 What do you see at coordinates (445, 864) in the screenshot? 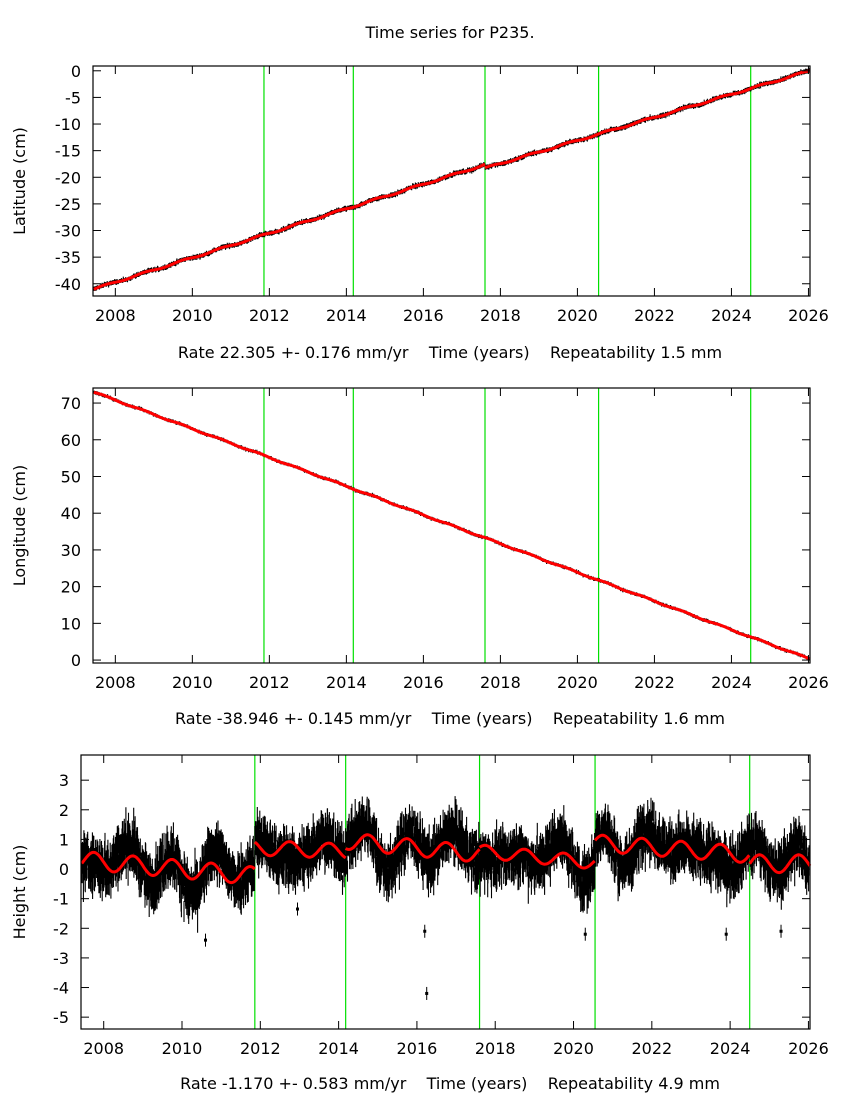
I see `observed-points` at bounding box center [445, 864].